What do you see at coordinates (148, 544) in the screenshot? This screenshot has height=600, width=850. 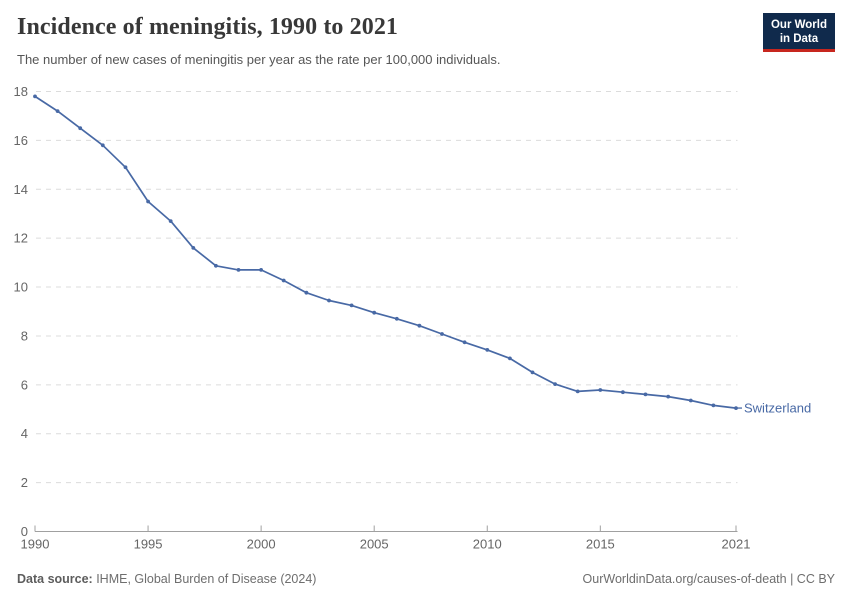 I see `x-axis-tick-label: 1995` at bounding box center [148, 544].